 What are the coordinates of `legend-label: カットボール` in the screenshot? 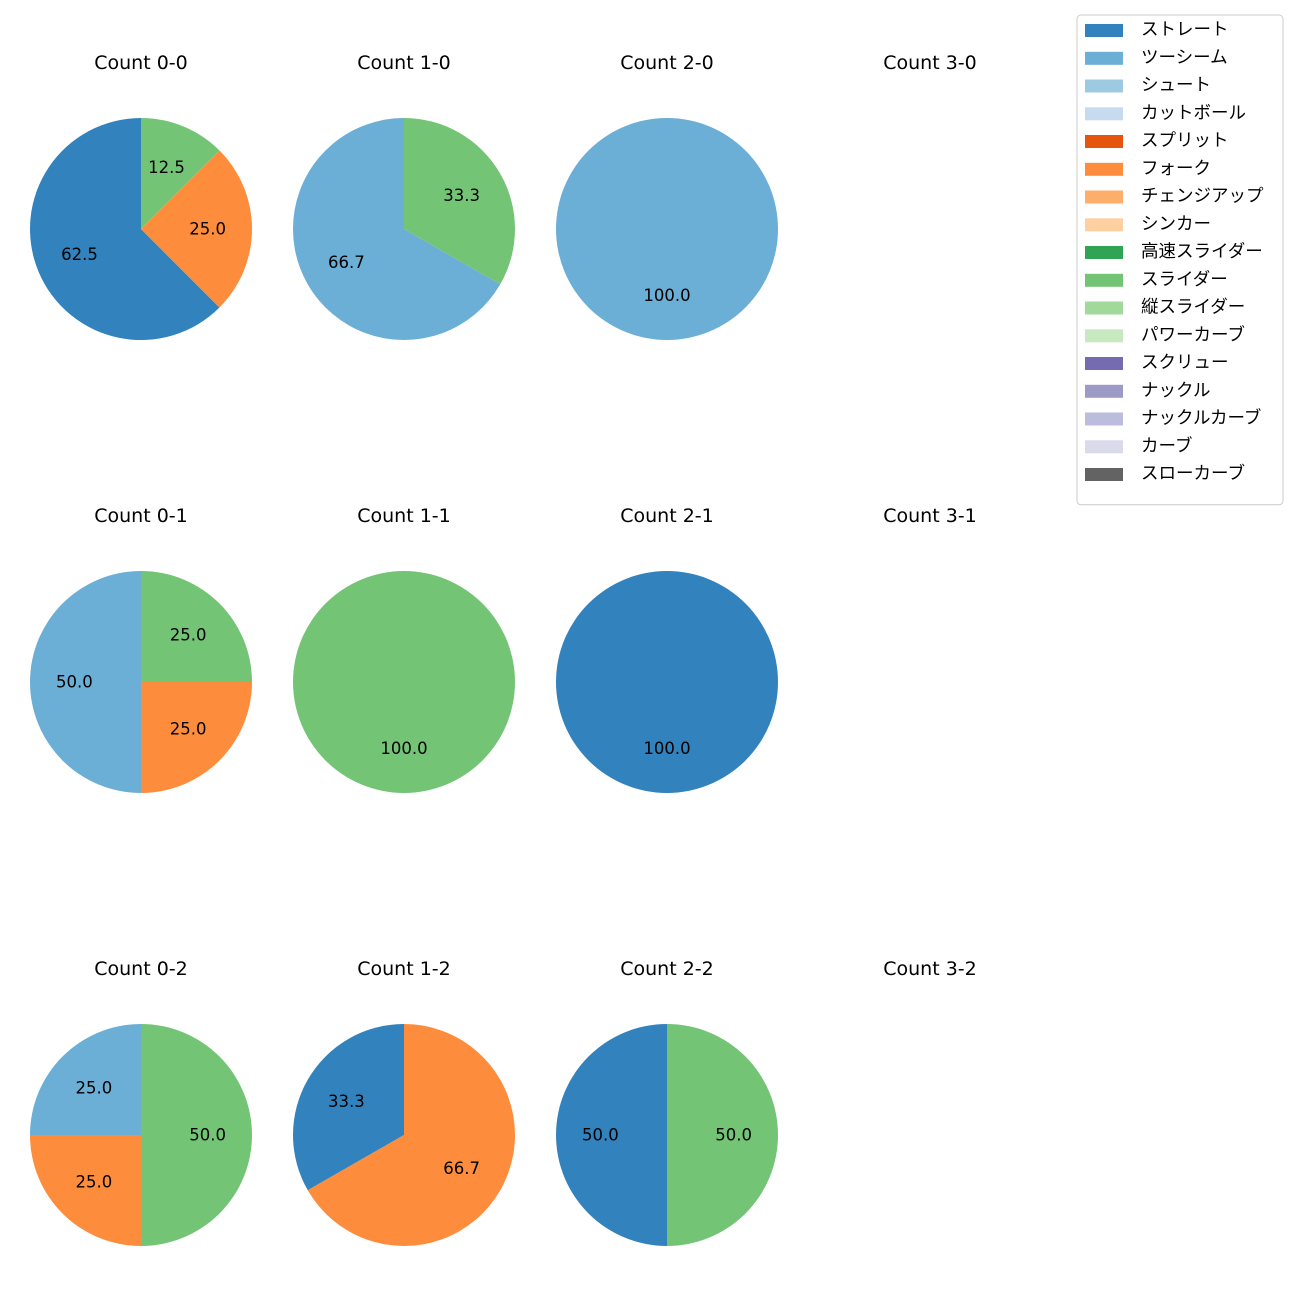 It's located at (1193, 113).